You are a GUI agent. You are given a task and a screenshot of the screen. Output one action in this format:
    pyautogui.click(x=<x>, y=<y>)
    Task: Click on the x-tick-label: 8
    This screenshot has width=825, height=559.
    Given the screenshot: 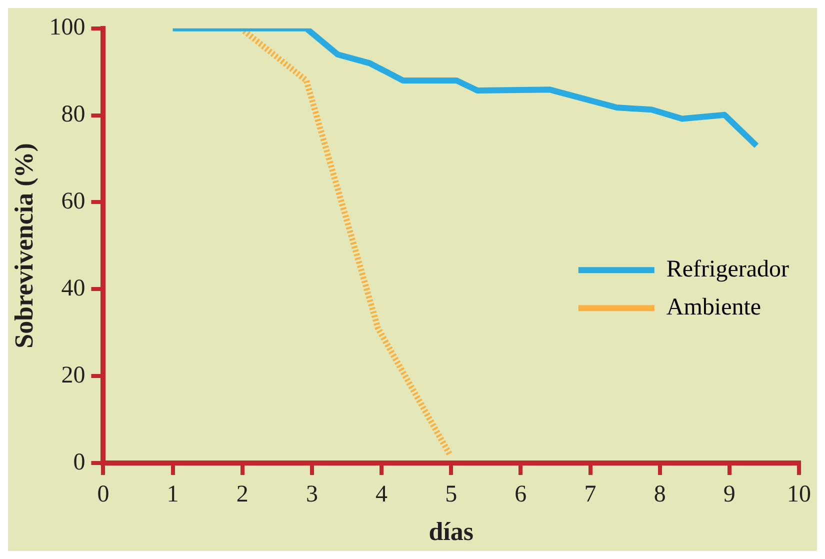 What is the action you would take?
    pyautogui.click(x=660, y=495)
    